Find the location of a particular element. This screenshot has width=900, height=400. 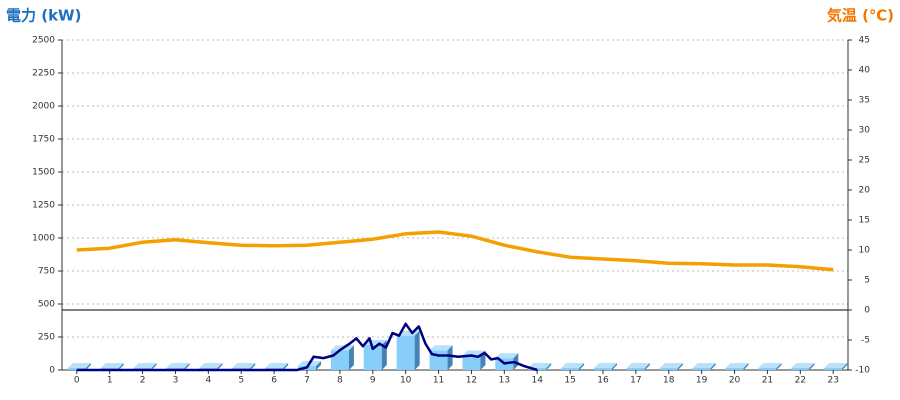

y2-tick-label: 25 is located at coordinates (864, 161).